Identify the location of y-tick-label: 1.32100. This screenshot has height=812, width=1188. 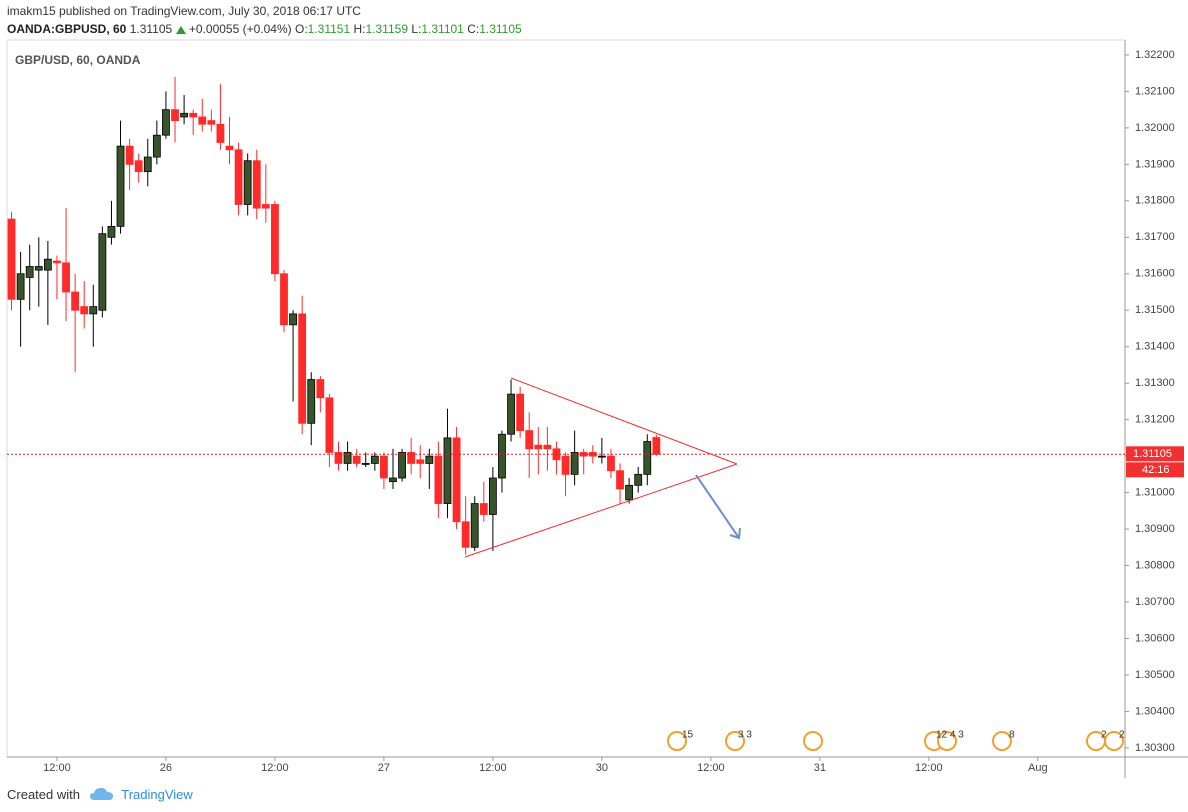
(1155, 91).